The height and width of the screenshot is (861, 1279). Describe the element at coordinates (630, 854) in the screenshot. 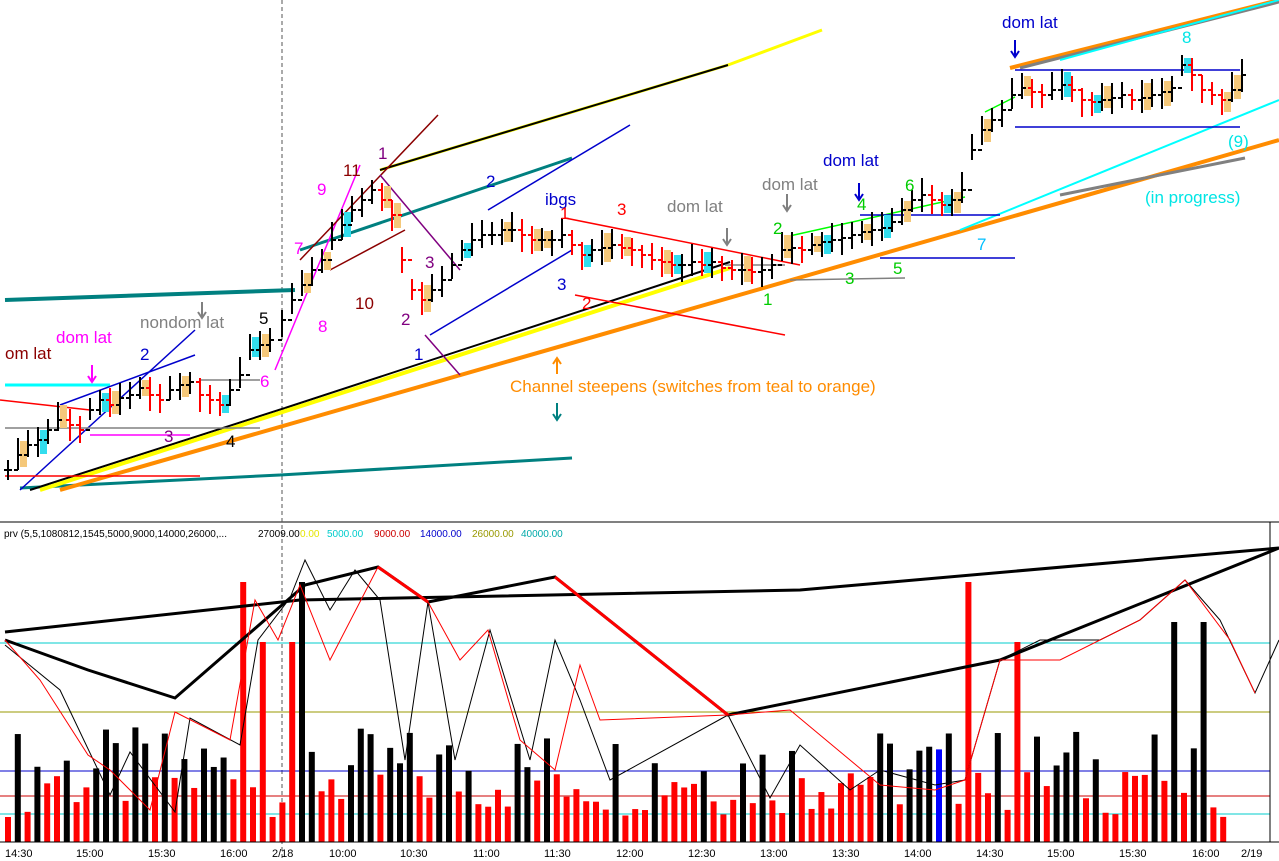

I see `x-tick-label: 12:00` at that location.